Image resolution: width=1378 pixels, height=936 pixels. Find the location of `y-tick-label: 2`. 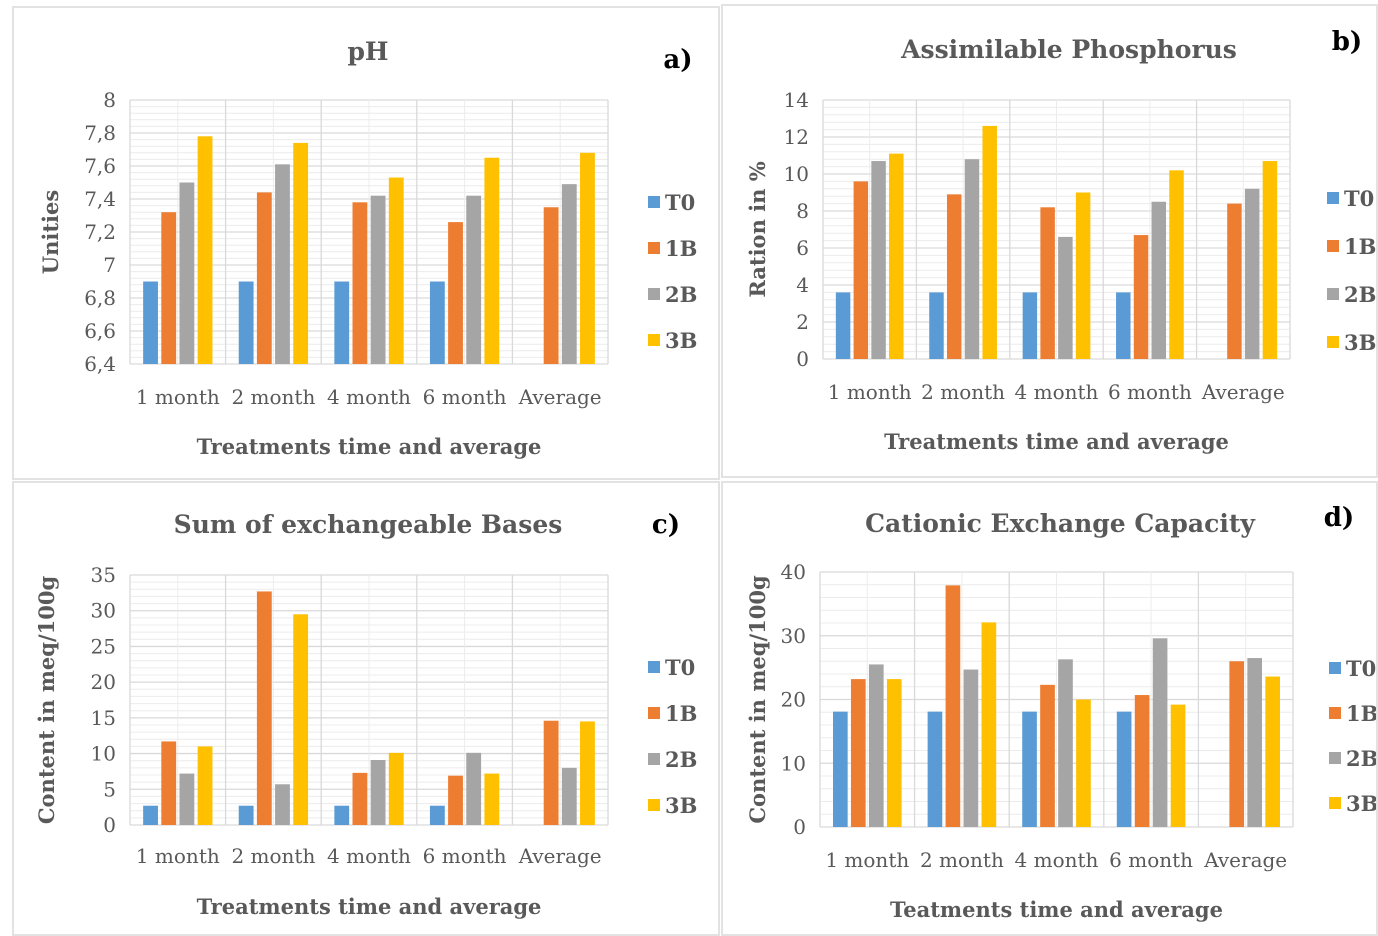

y-tick-label: 2 is located at coordinates (802, 322).